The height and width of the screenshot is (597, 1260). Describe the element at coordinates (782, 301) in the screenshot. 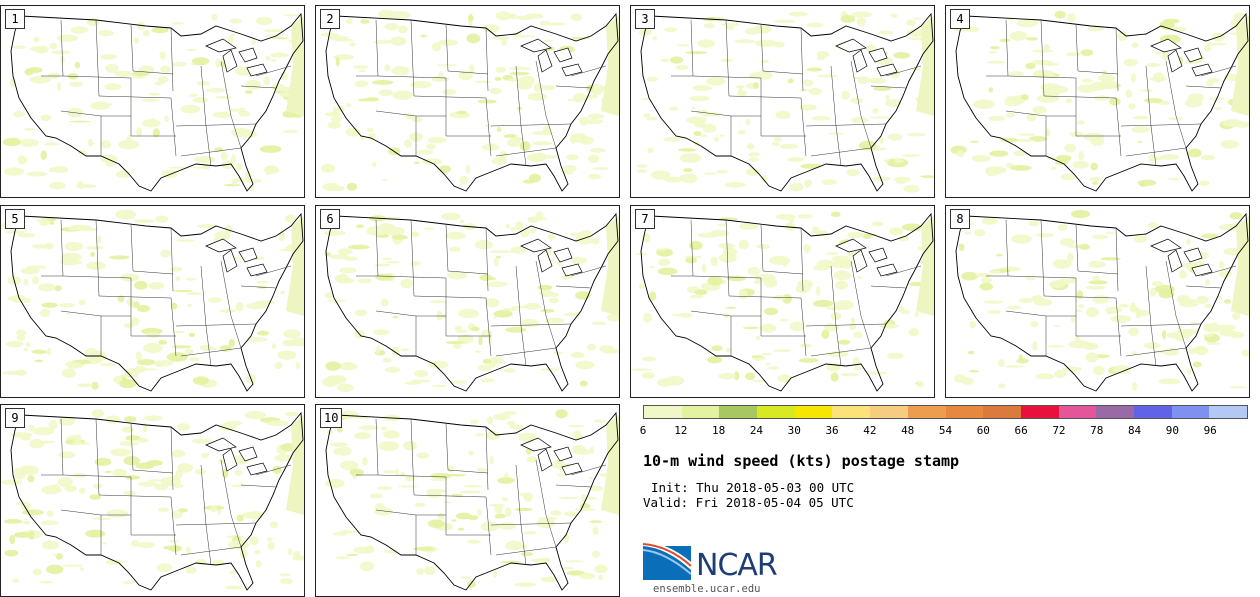

I see `member-panel: 7` at that location.